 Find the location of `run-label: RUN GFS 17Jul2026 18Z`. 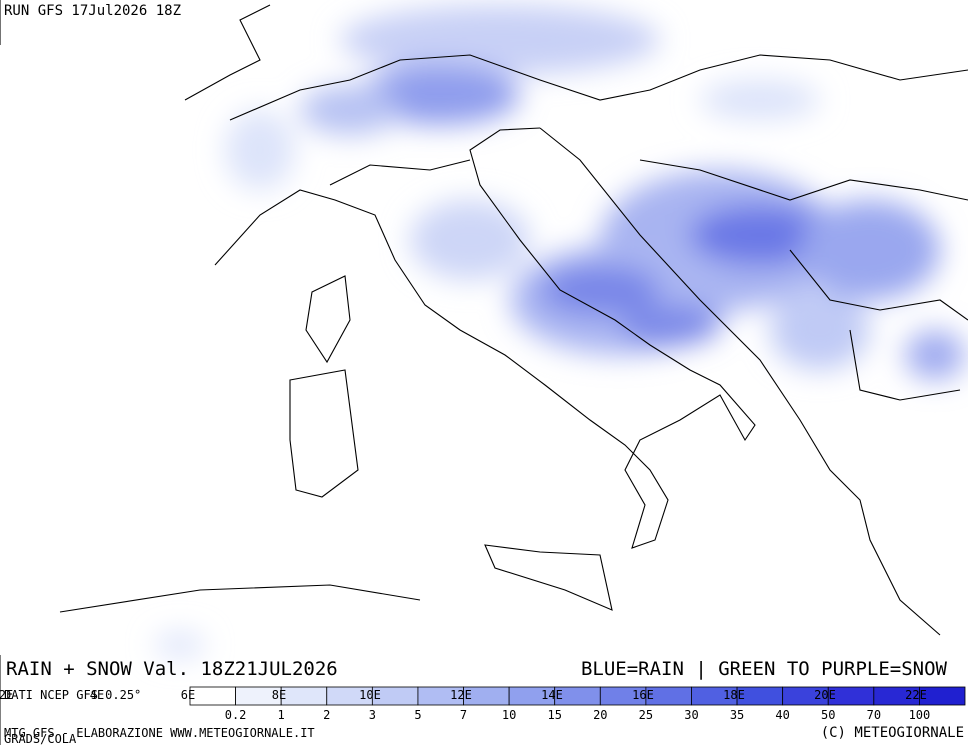

run-label: RUN GFS 17Jul2026 18Z is located at coordinates (92, 11).